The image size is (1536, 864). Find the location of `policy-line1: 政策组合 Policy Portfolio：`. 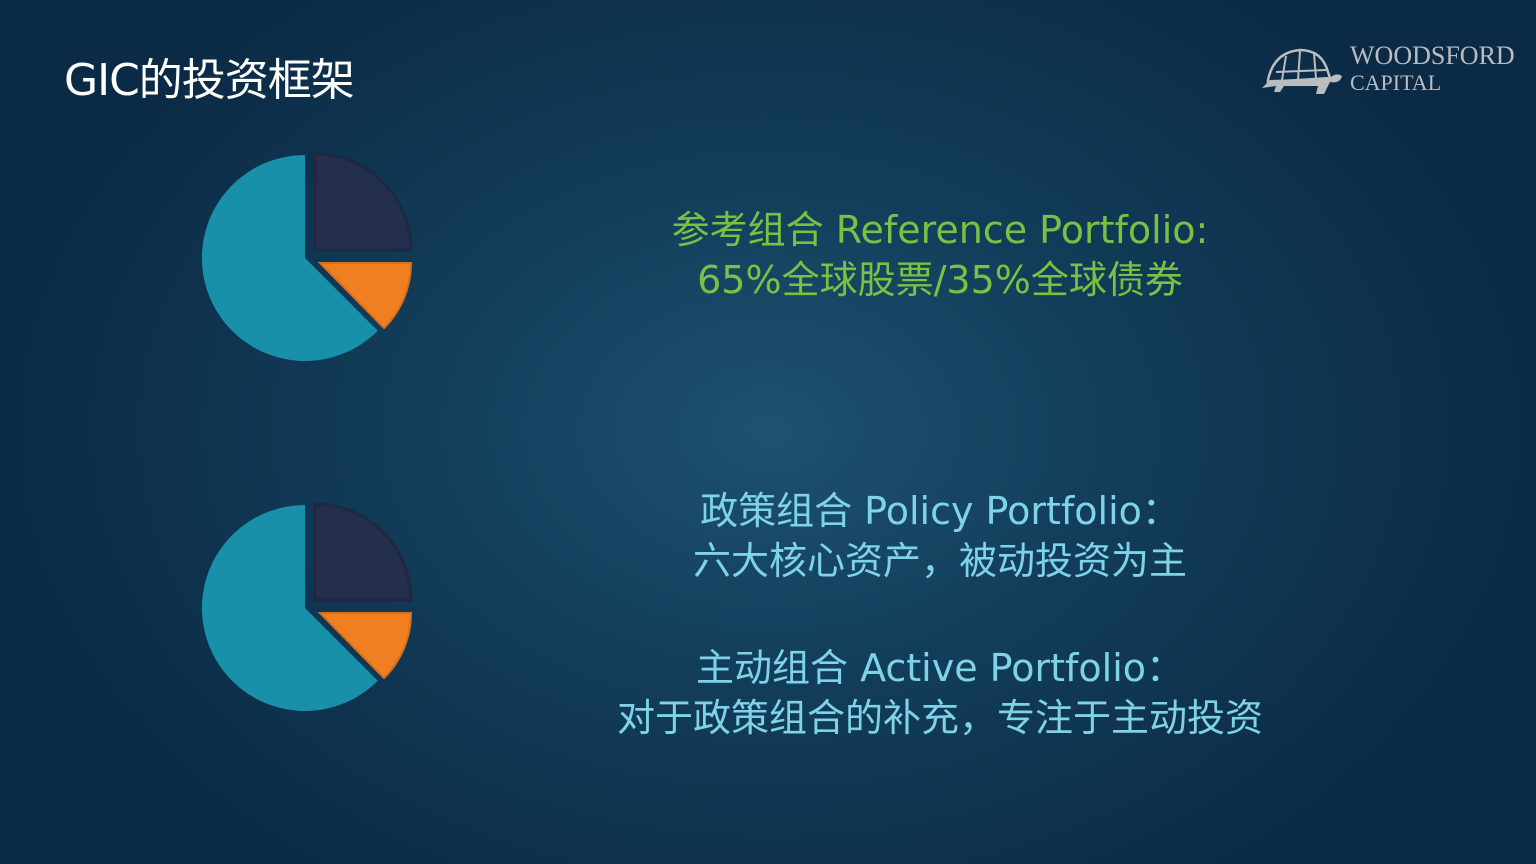

policy-line1: 政策组合 Policy Portfolio： is located at coordinates (940, 511).